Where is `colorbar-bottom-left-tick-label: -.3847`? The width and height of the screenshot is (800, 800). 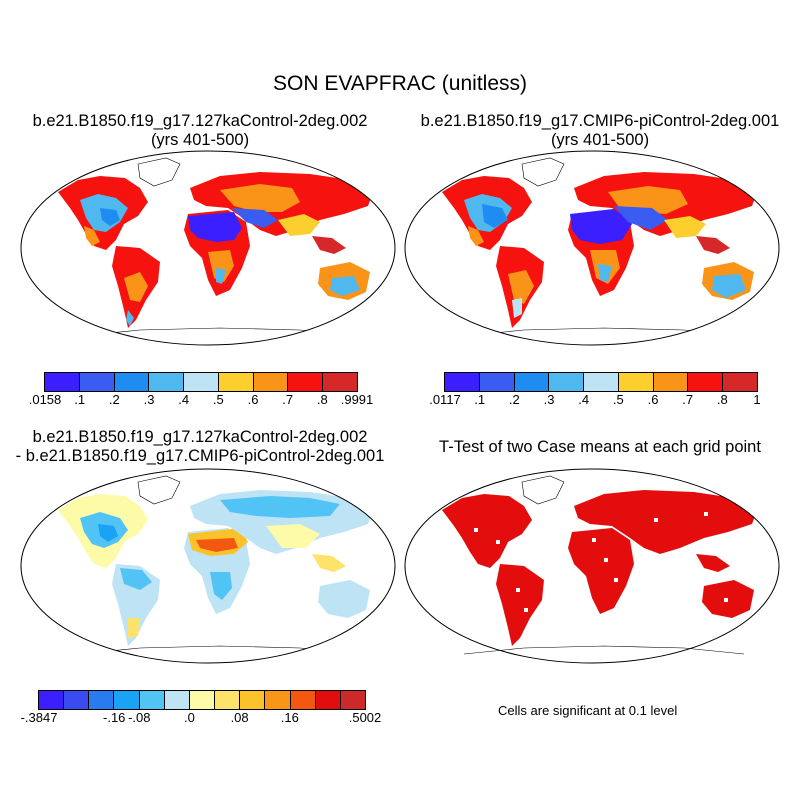
colorbar-bottom-left-tick-label: -.3847 is located at coordinates (39, 717).